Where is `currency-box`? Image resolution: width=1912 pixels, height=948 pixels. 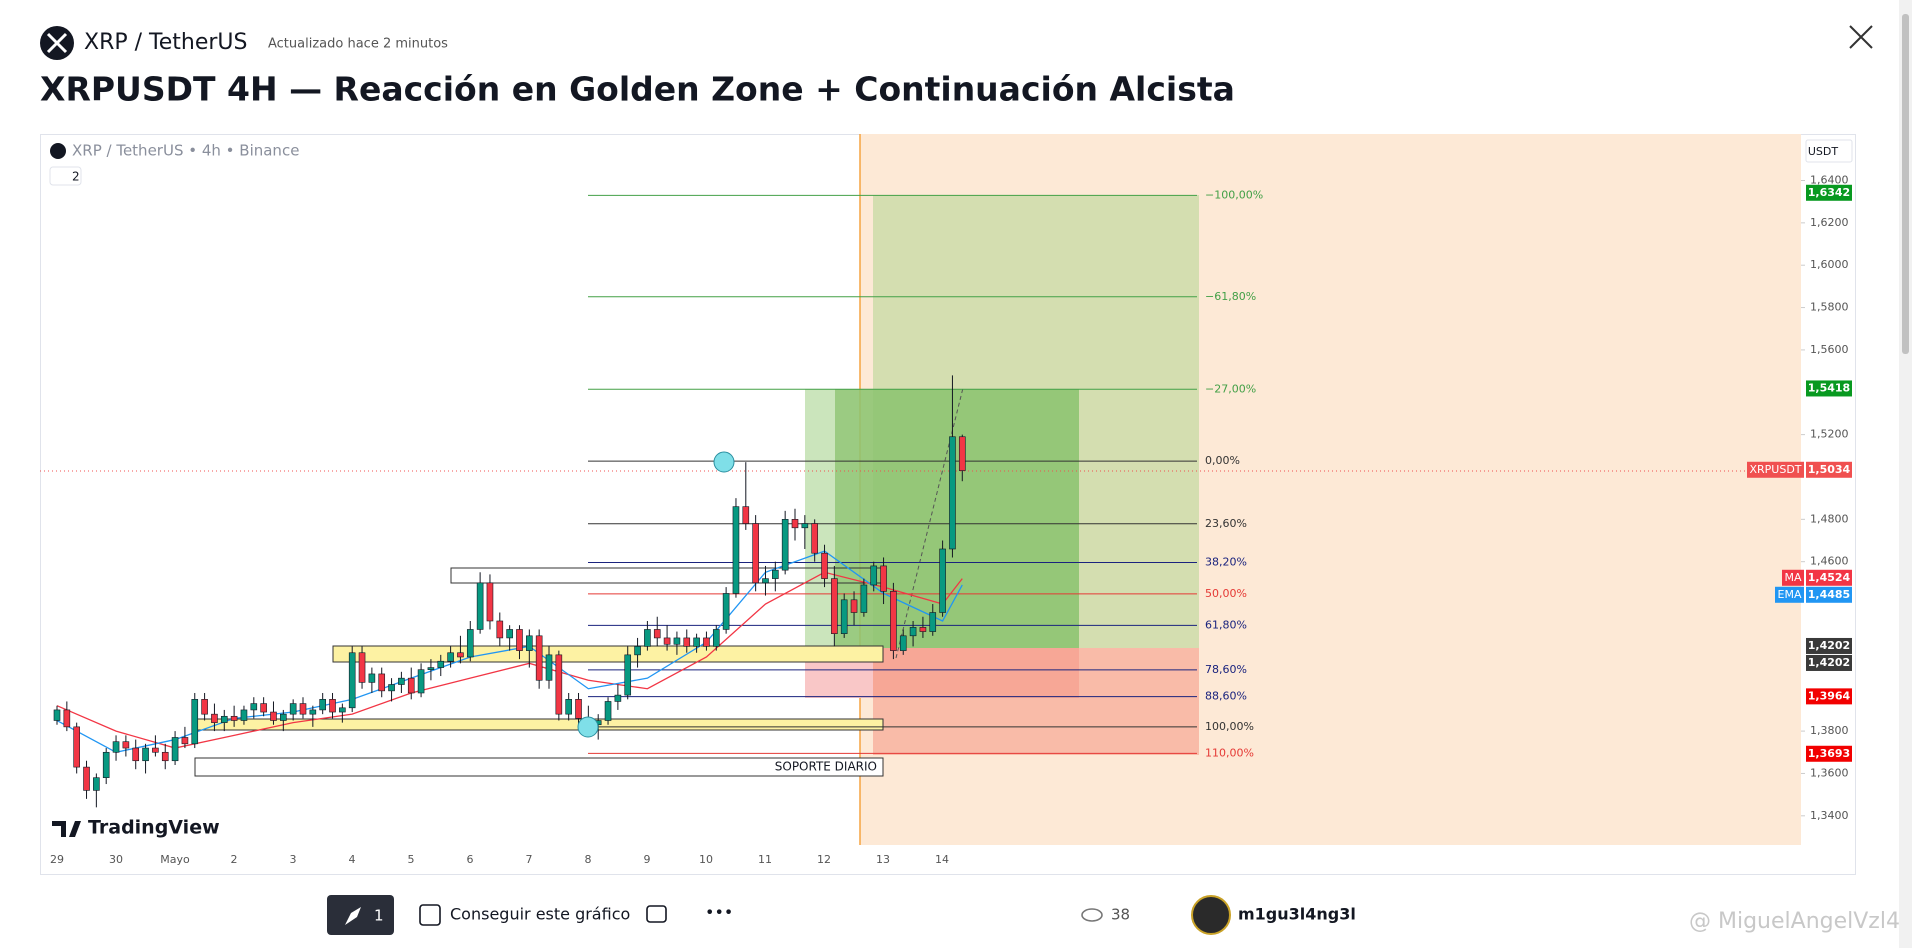
currency-box is located at coordinates (1829, 151).